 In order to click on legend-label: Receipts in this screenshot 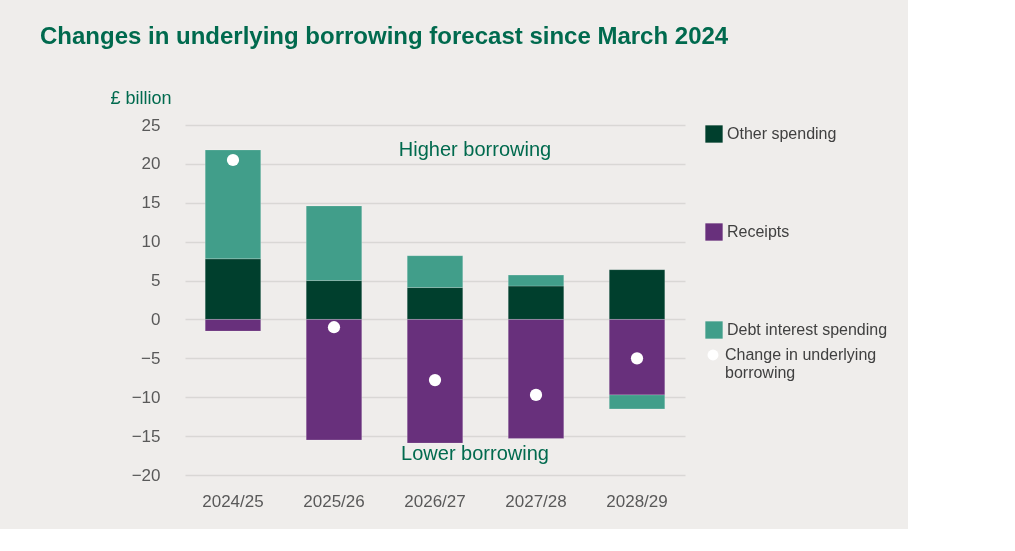, I will do `click(758, 231)`.